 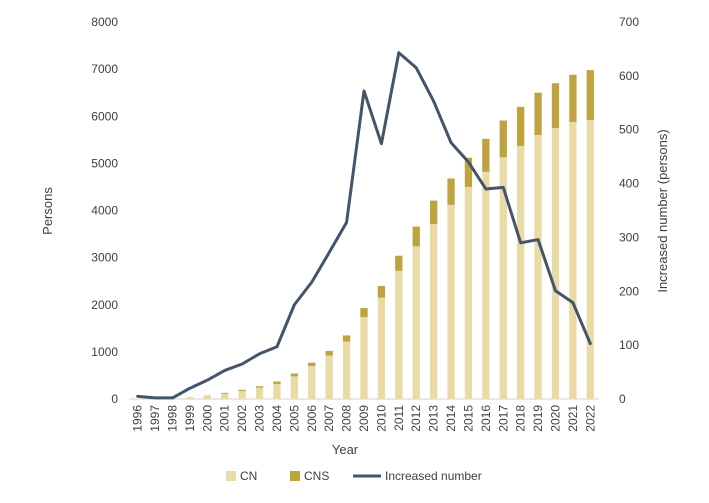 What do you see at coordinates (316, 476) in the screenshot?
I see `legend-label-cns: CNS` at bounding box center [316, 476].